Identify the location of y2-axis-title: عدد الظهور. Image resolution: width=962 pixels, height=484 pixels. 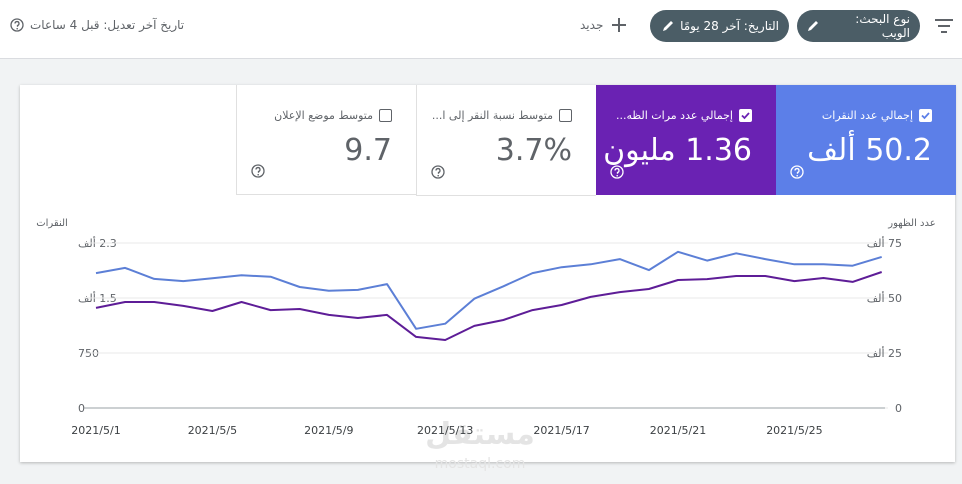
(911, 223).